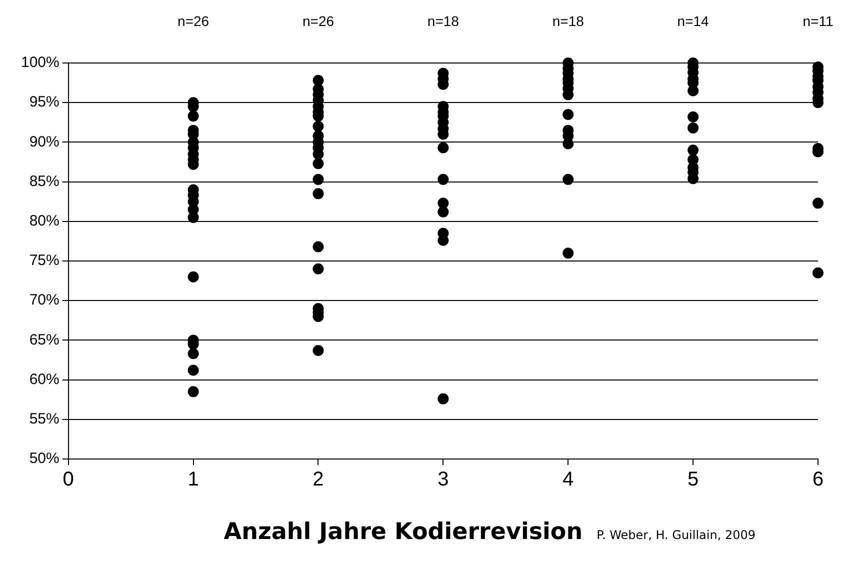  I want to click on y-tick-label: 75%, so click(44, 261).